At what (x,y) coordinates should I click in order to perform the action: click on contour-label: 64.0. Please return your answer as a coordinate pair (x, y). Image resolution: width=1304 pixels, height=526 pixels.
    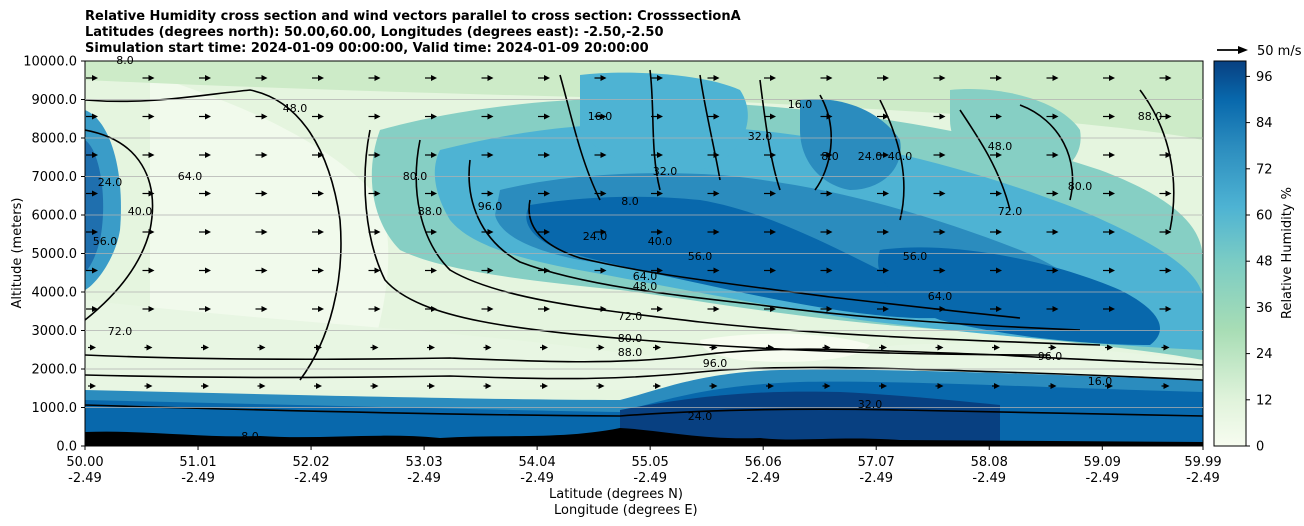
    Looking at the image, I should click on (190, 176).